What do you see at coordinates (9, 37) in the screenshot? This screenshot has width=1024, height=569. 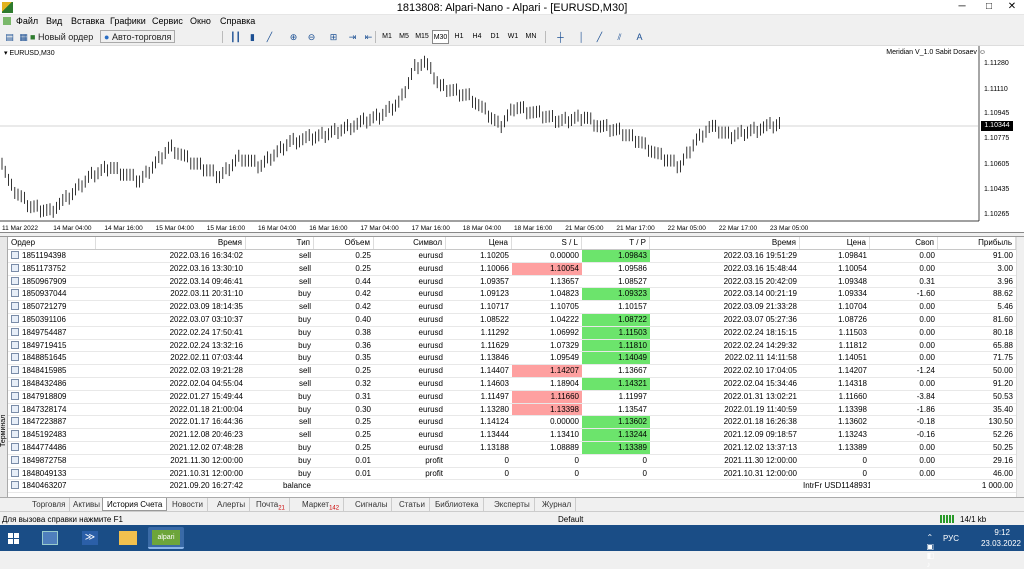 I see `new-chart-icon: ▤` at bounding box center [9, 37].